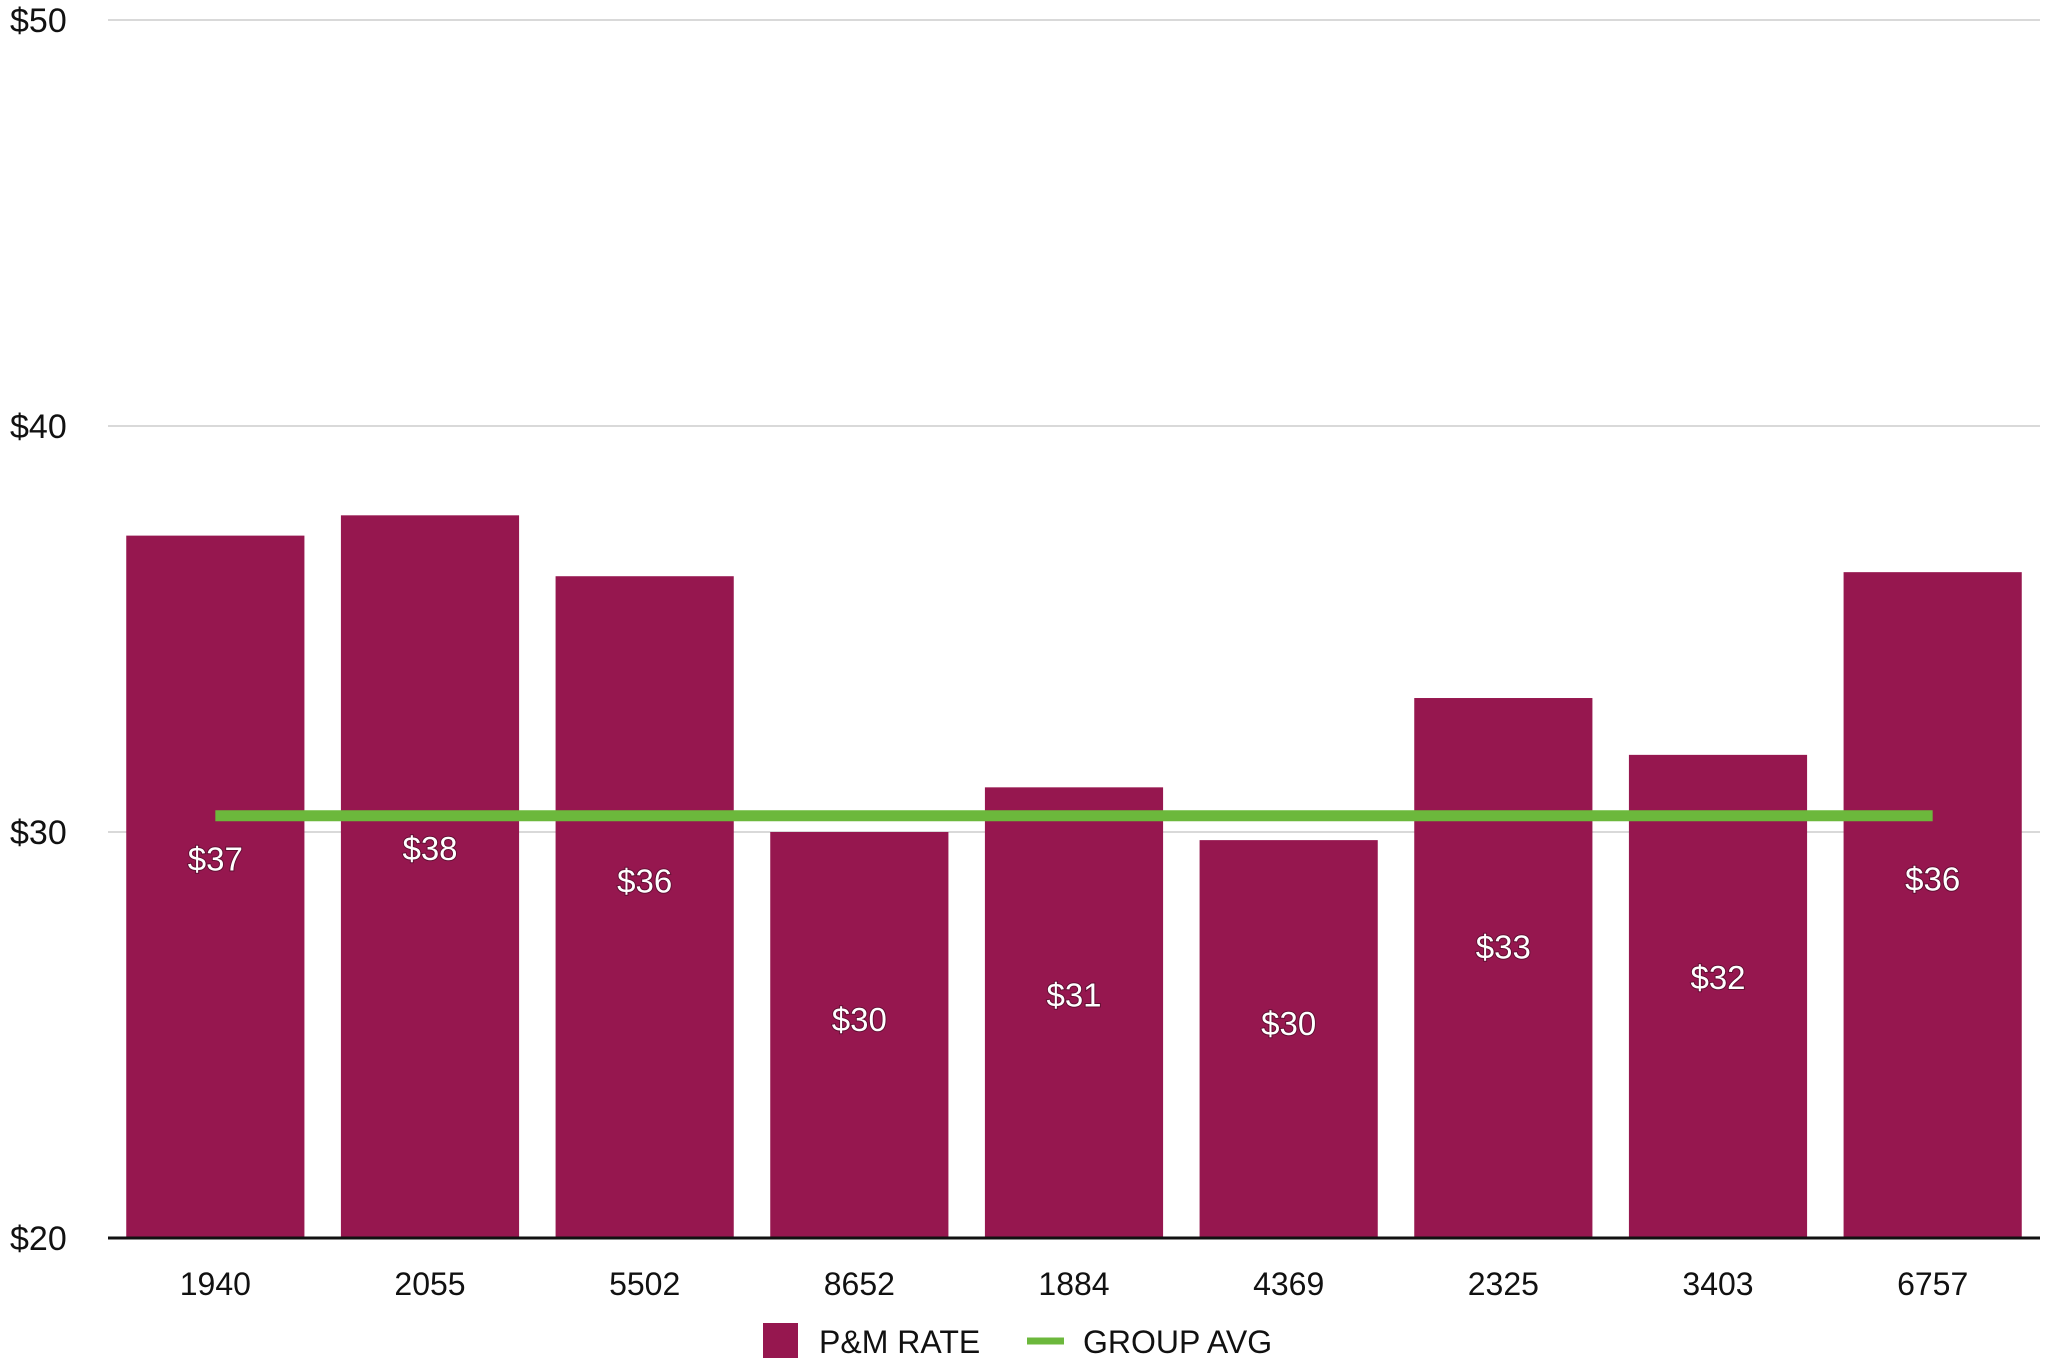 The height and width of the screenshot is (1360, 2045). Describe the element at coordinates (38, 427) in the screenshot. I see `y-tick-label: $40` at that location.